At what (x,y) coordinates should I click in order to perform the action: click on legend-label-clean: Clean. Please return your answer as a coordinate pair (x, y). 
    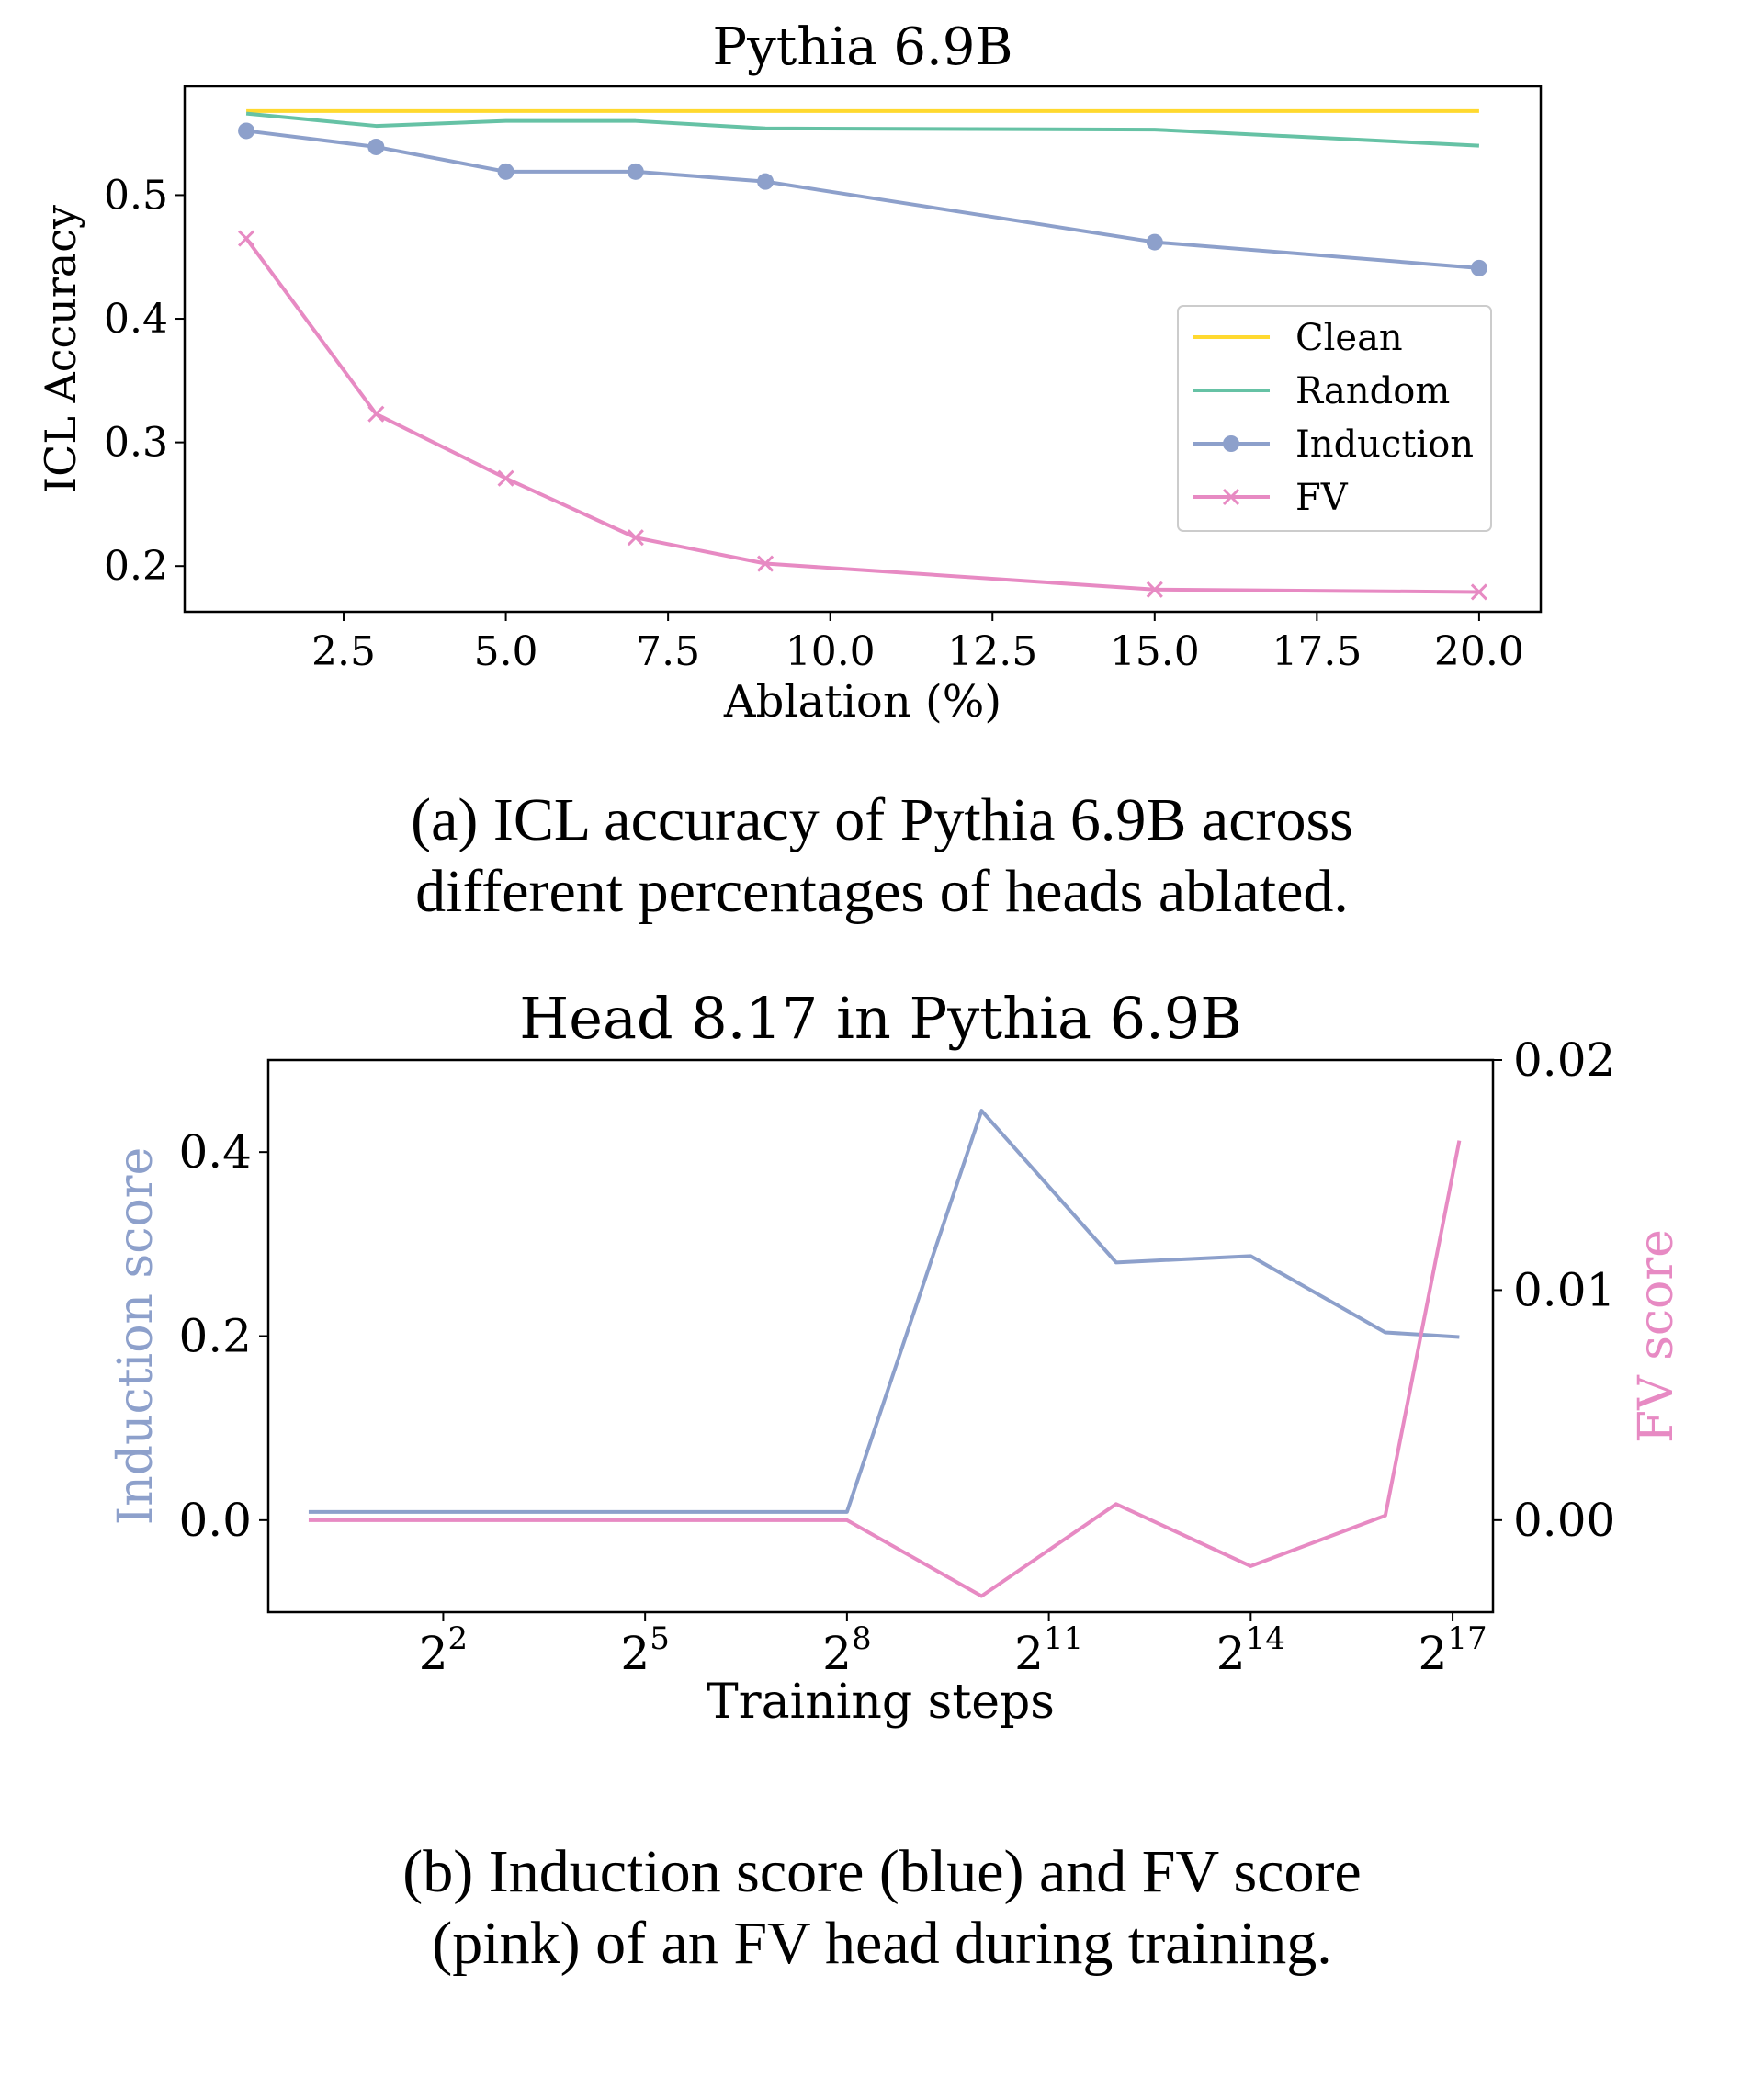
    Looking at the image, I should click on (1349, 338).